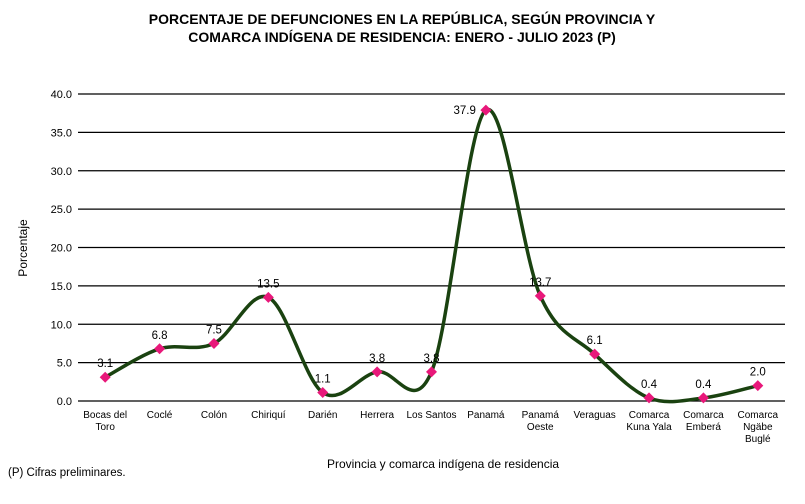 The height and width of the screenshot is (504, 805). I want to click on data-label: 37.9, so click(464, 111).